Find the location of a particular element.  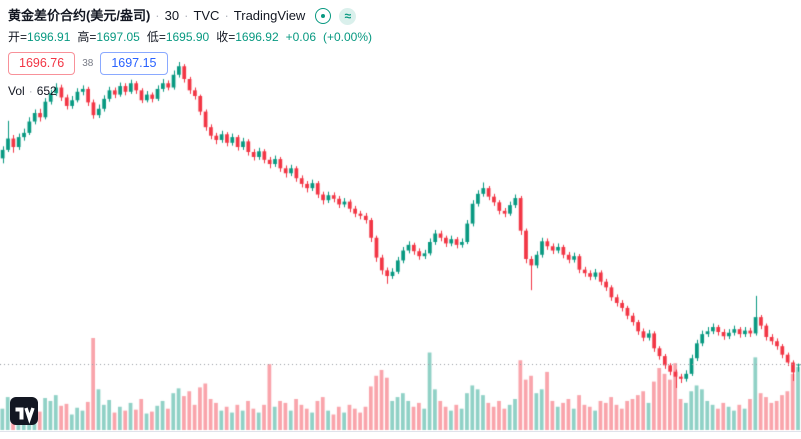

interval-label: 30 is located at coordinates (172, 15).